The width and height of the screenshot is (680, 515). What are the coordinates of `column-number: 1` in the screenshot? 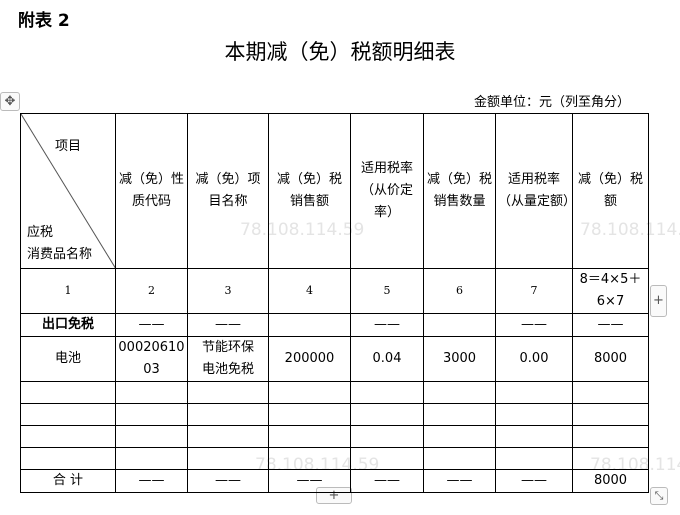 It's located at (68, 291).